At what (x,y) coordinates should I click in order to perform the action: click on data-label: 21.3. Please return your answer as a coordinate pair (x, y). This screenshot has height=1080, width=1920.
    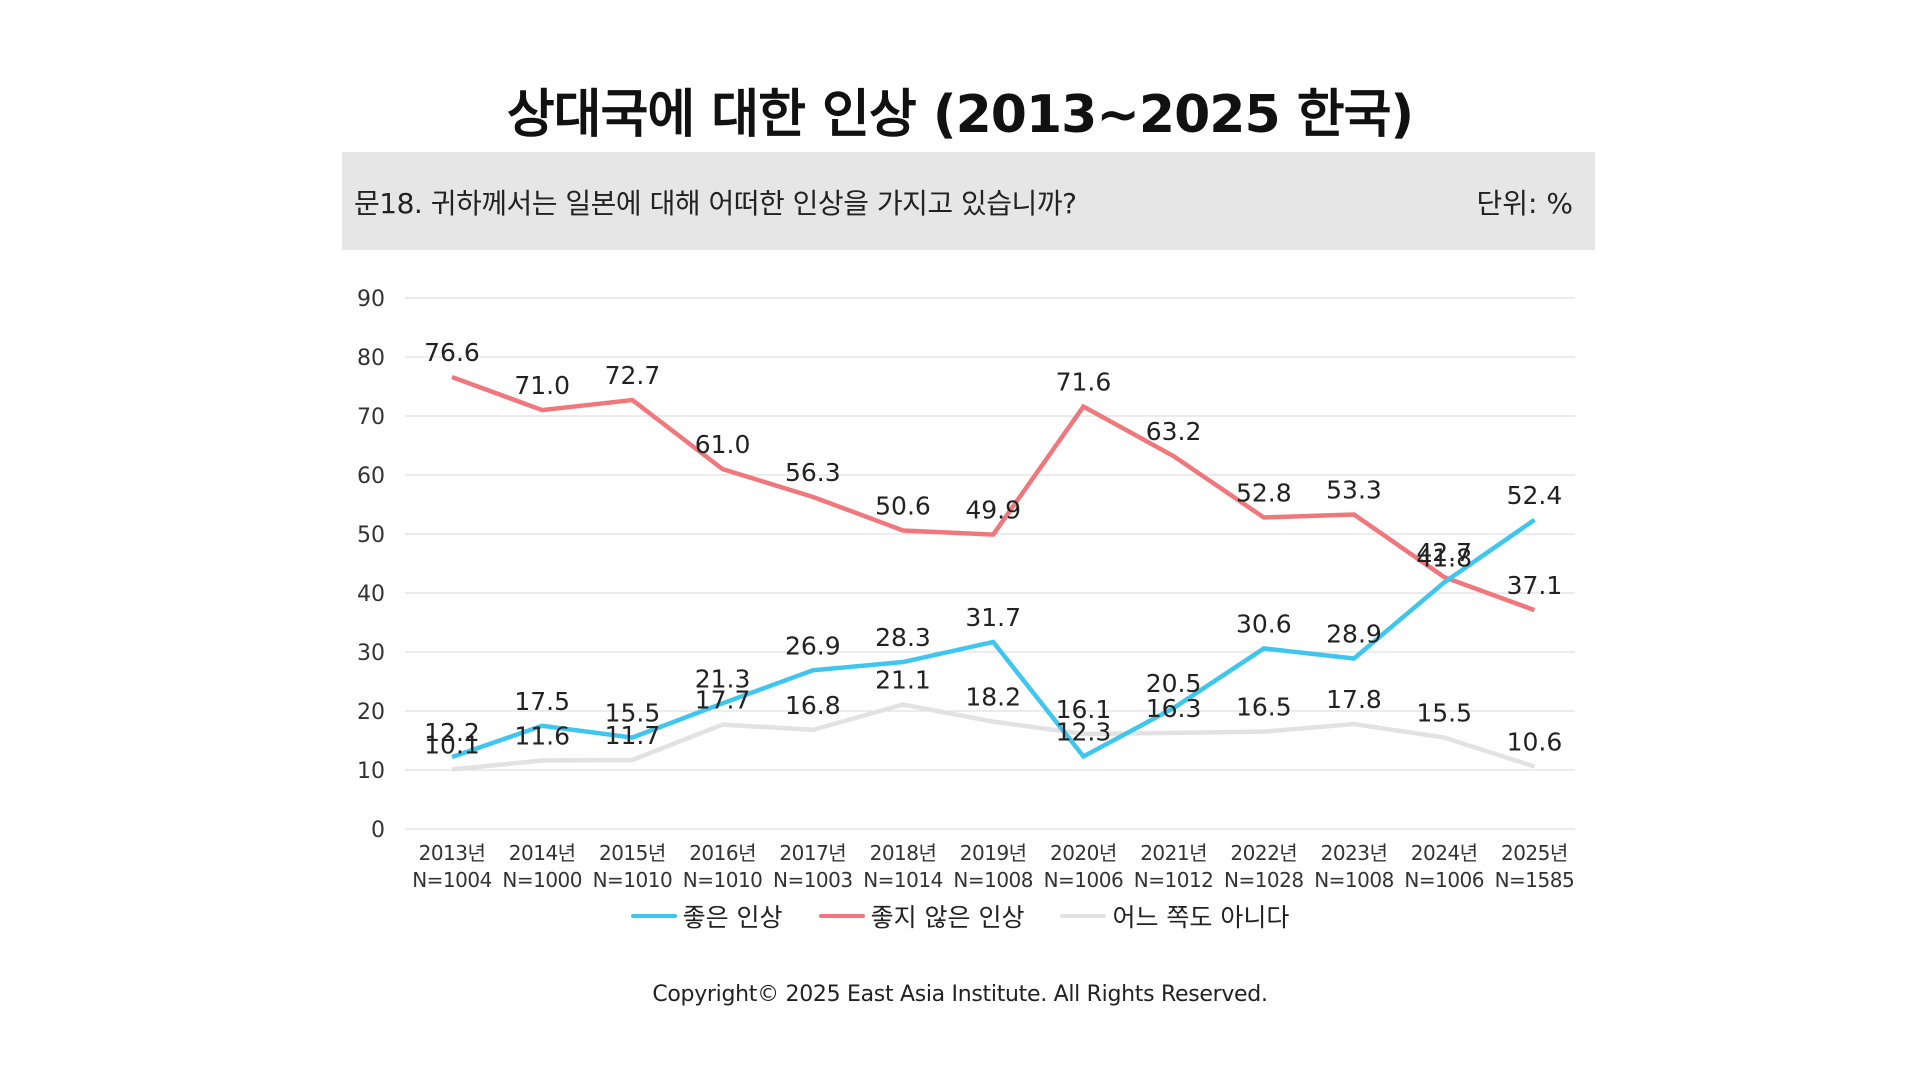
    Looking at the image, I should click on (723, 678).